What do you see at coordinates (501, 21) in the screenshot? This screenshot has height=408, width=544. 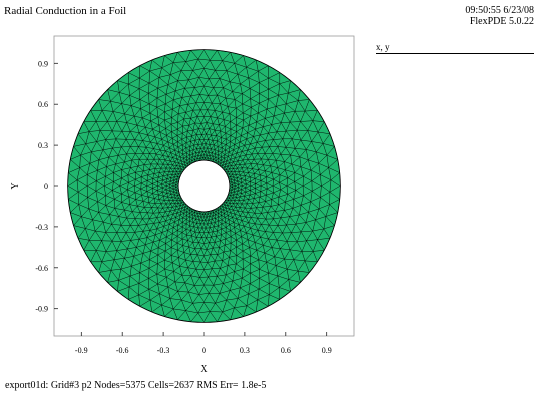 I see `version-label: FlexPDE 5.0.22` at bounding box center [501, 21].